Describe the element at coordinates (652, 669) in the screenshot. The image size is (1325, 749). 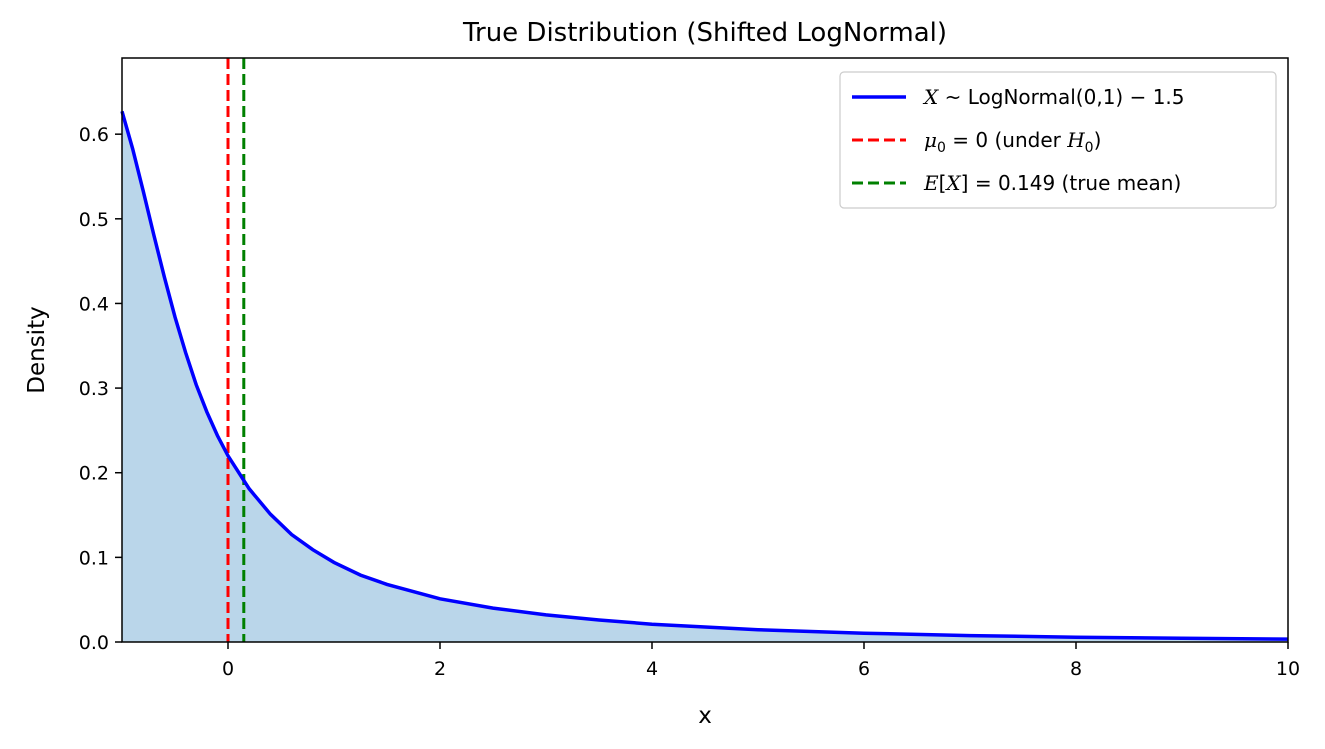
I see `x-tick-label: 4` at that location.